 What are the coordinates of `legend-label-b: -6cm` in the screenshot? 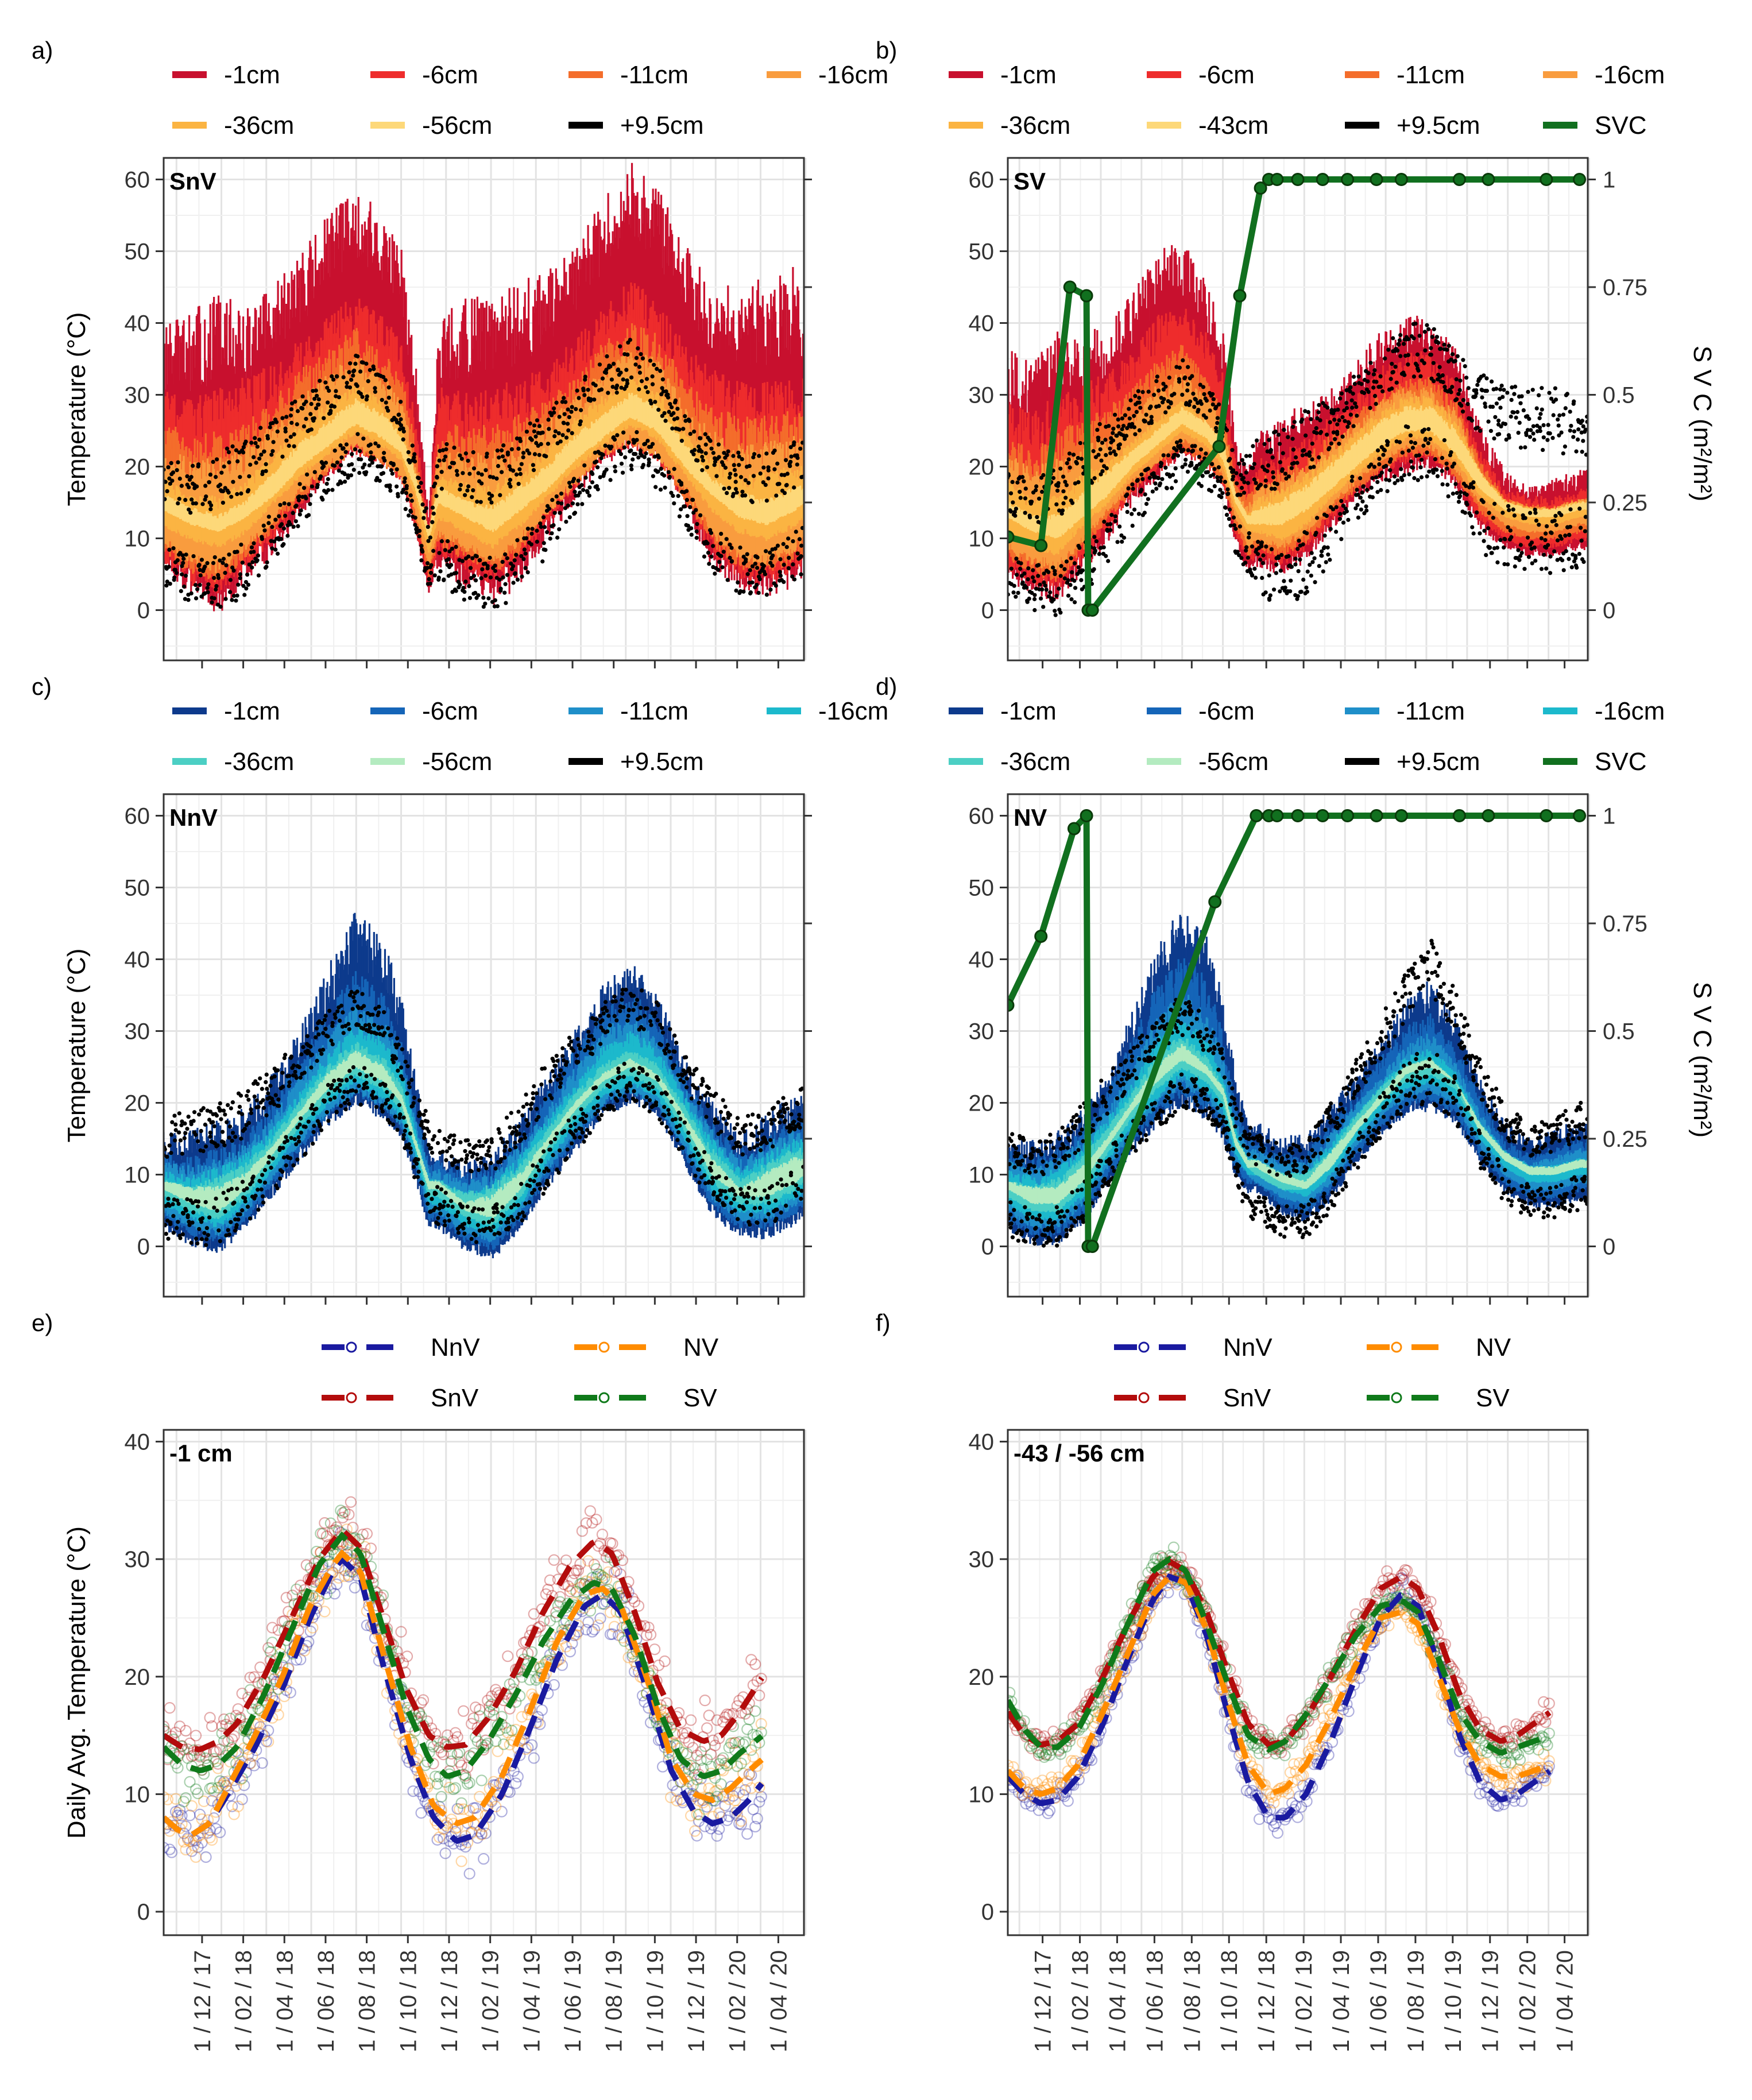 It's located at (1226, 75).